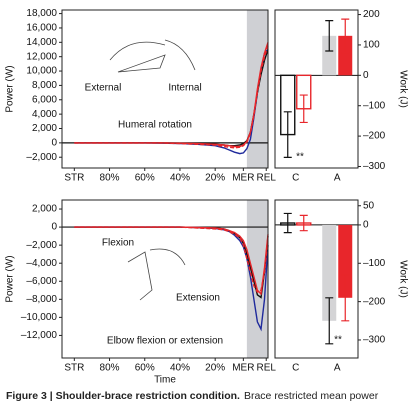  What do you see at coordinates (152, 170) in the screenshot?
I see `illustration` at bounding box center [152, 170].